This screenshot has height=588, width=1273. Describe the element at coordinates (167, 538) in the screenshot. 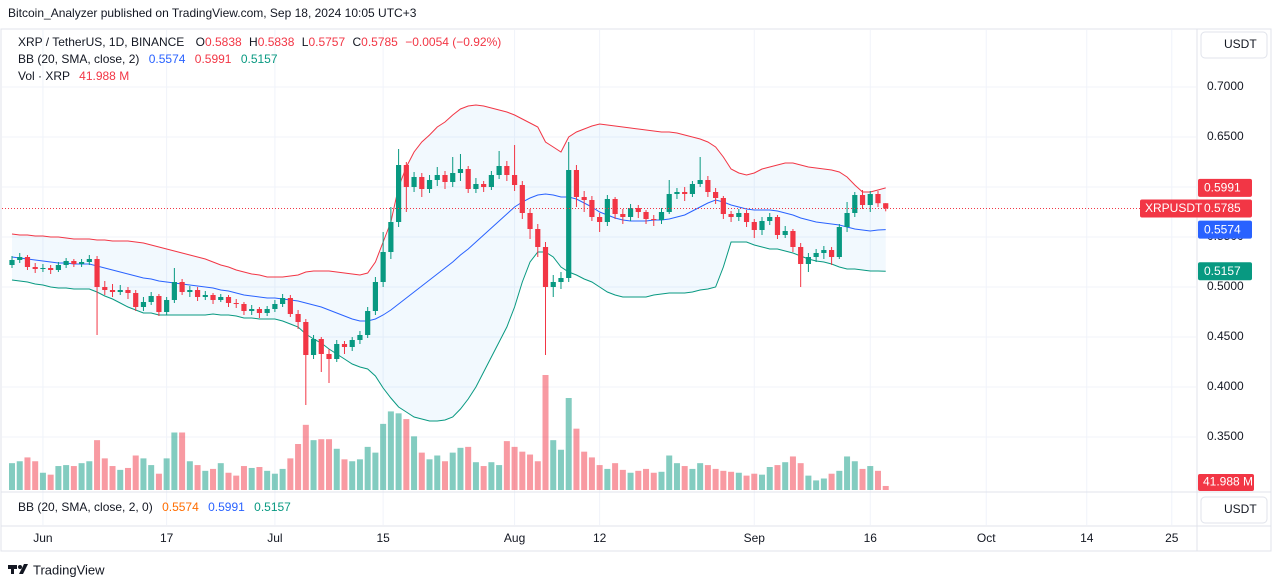

I see `x-tick-label: 17` at that location.